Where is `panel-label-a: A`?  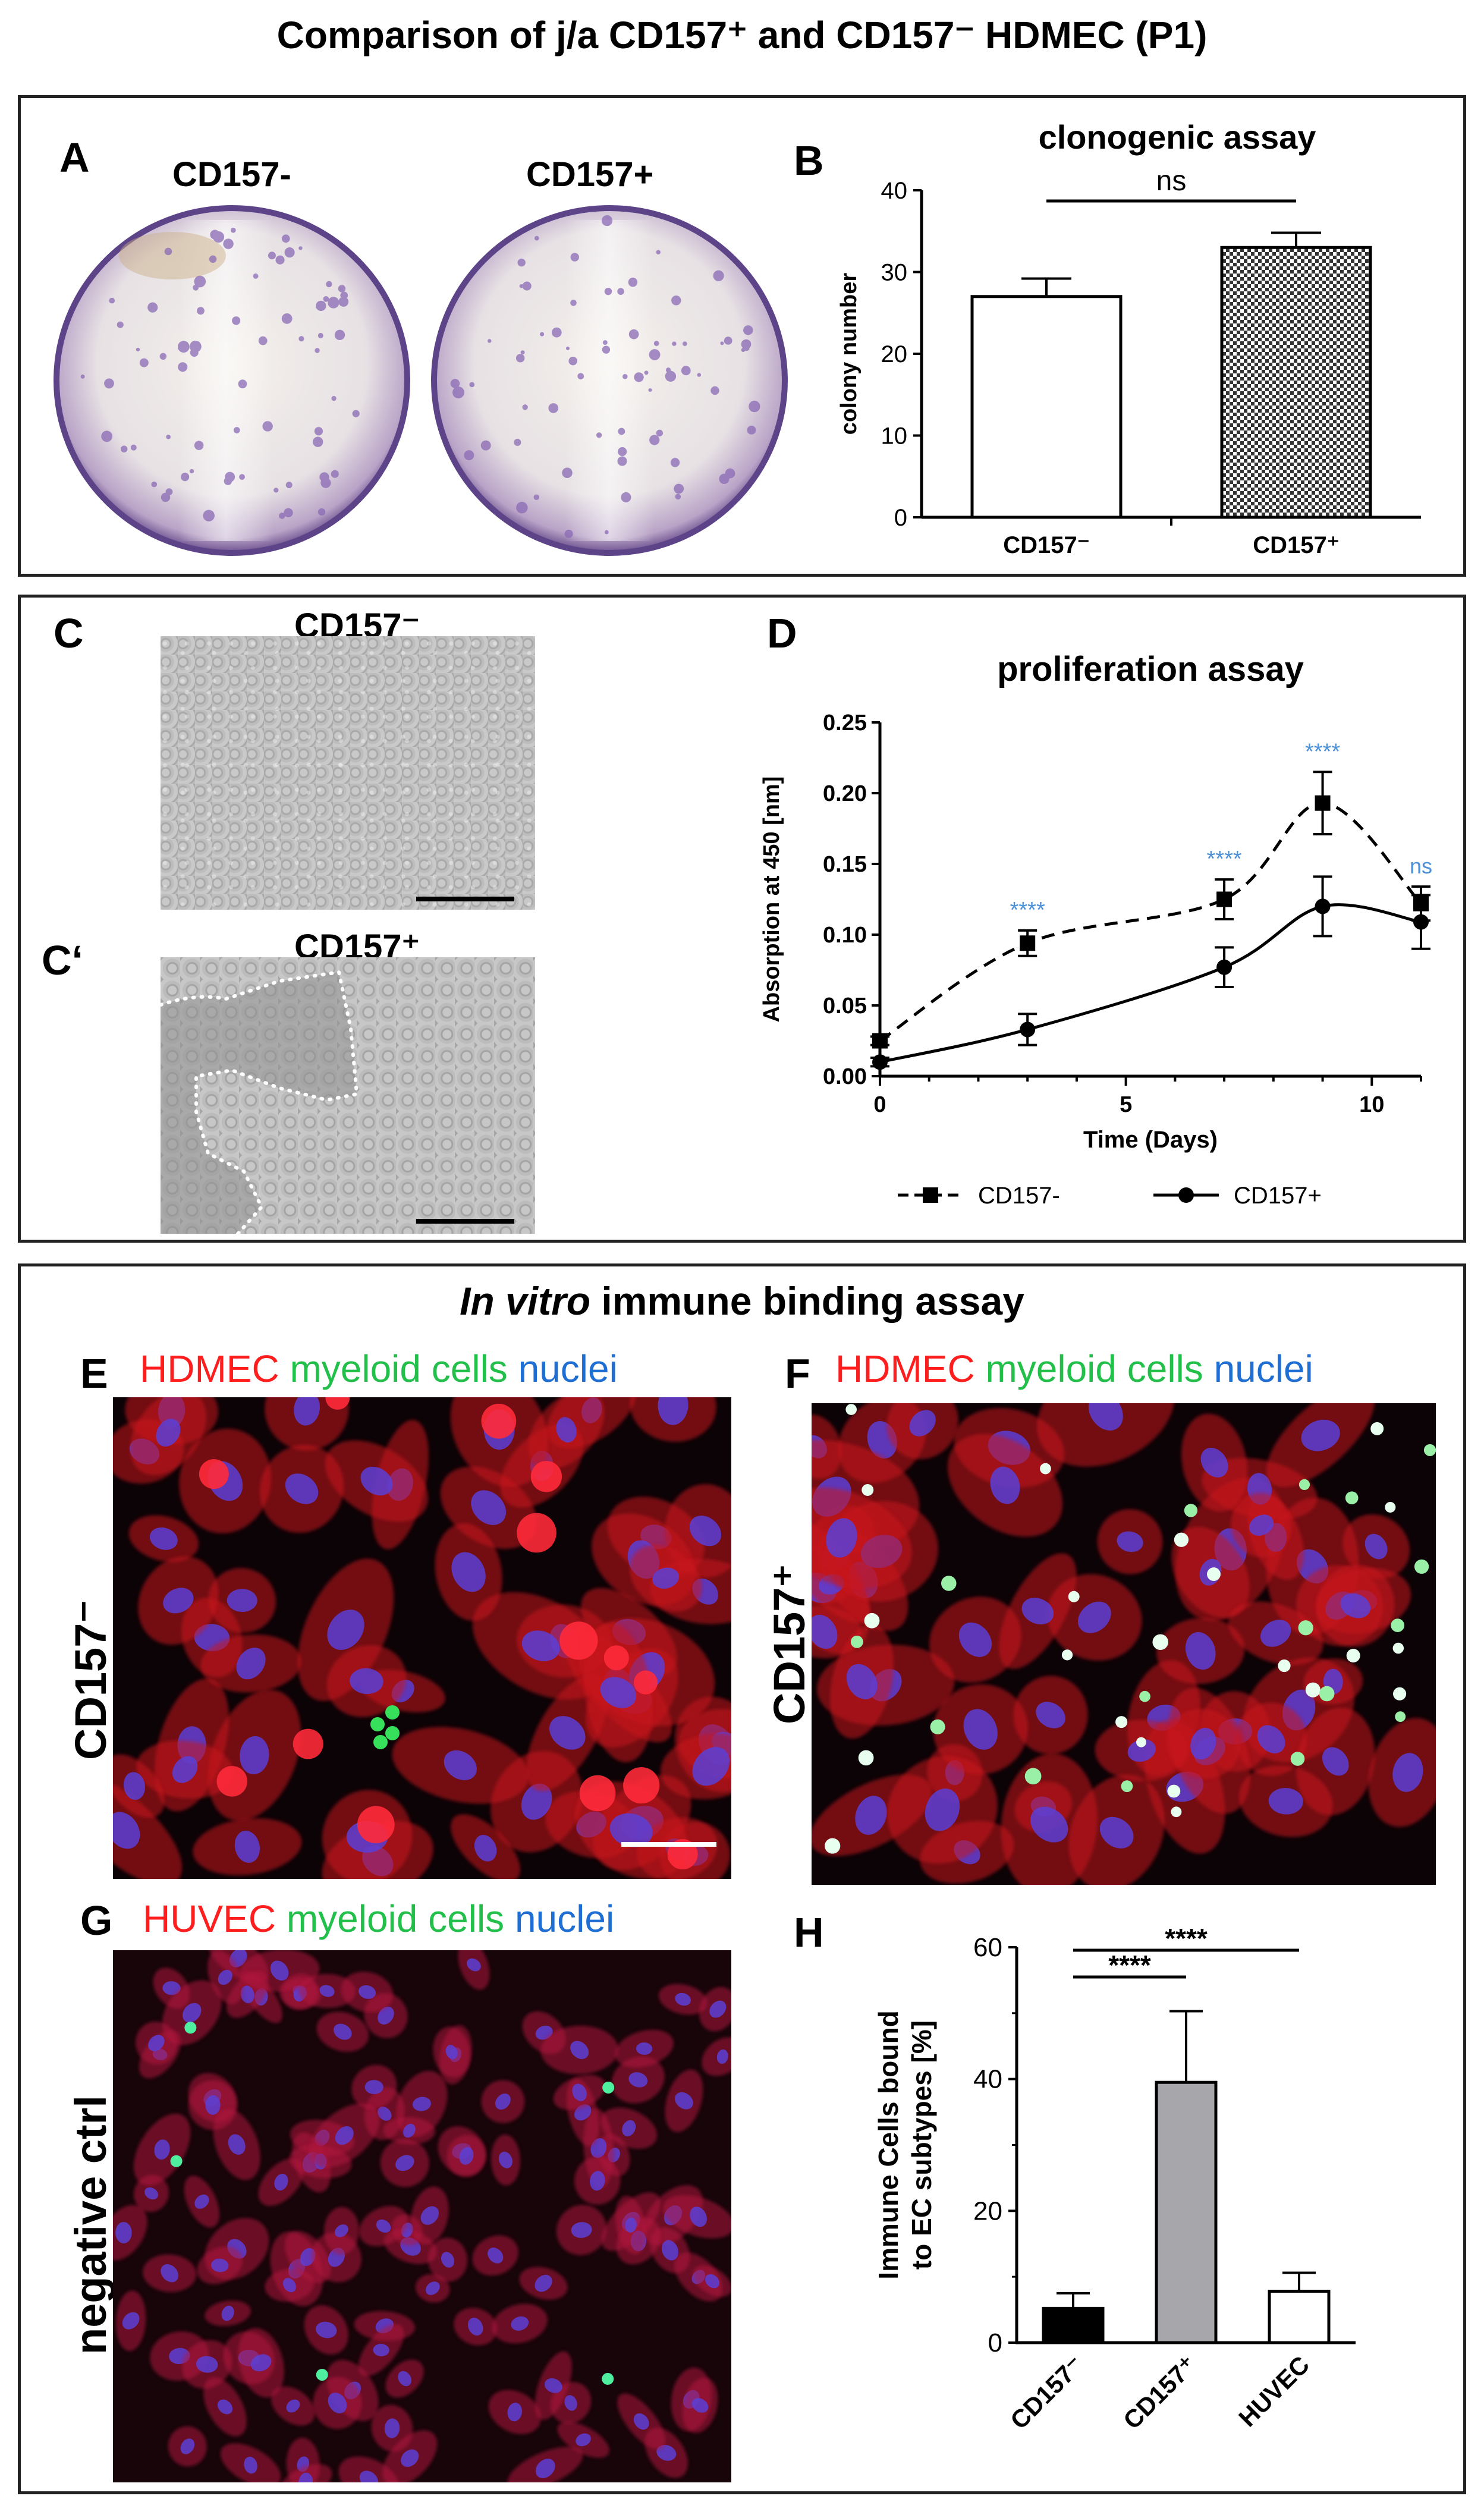 panel-label-a: A is located at coordinates (74, 157).